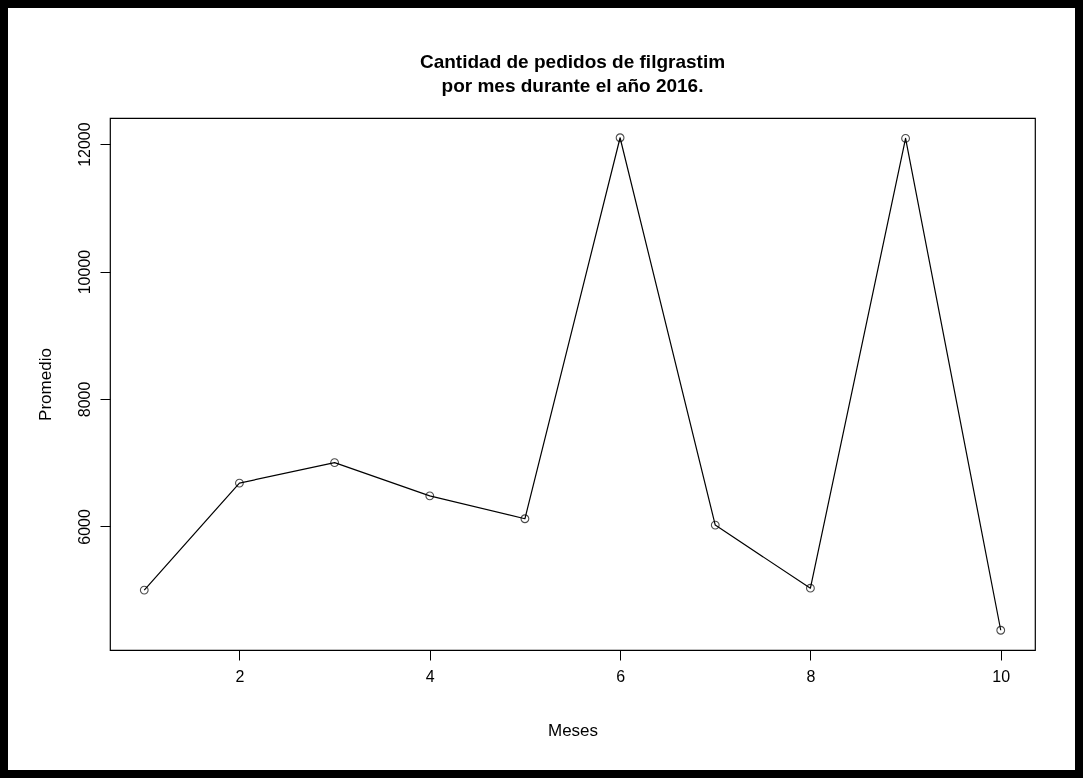  What do you see at coordinates (572, 73) in the screenshot?
I see `chart-title: Cantidad de pedidos de filgrastim por mes durante el año 2016.` at bounding box center [572, 73].